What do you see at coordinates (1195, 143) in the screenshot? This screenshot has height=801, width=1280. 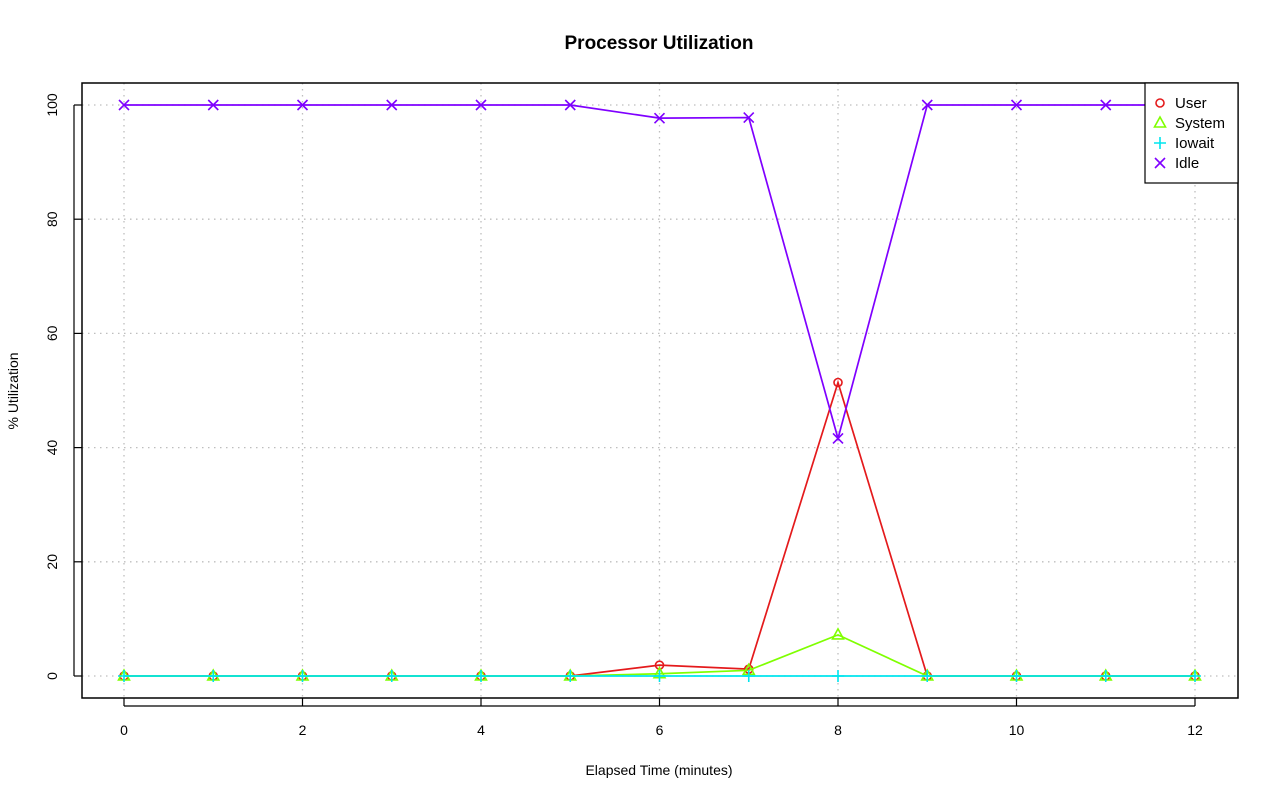 I see `legend-label: Iowait` at bounding box center [1195, 143].